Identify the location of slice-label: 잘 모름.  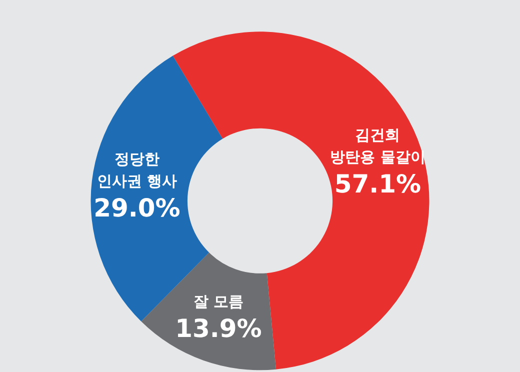
(218, 301).